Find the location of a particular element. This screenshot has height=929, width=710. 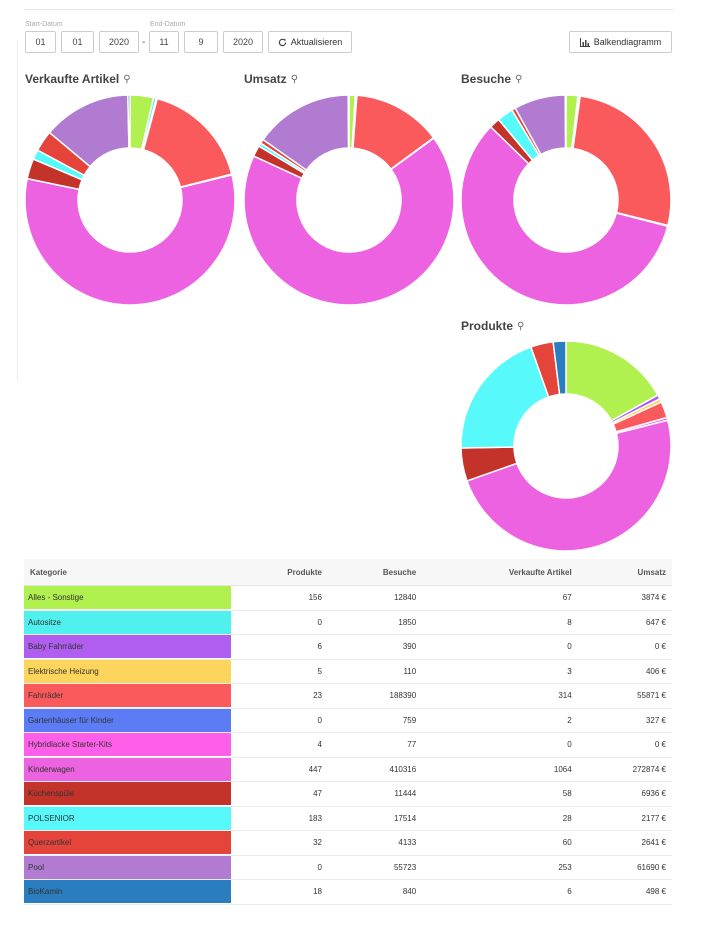

refresh-button: Aktualisieren is located at coordinates (310, 42).